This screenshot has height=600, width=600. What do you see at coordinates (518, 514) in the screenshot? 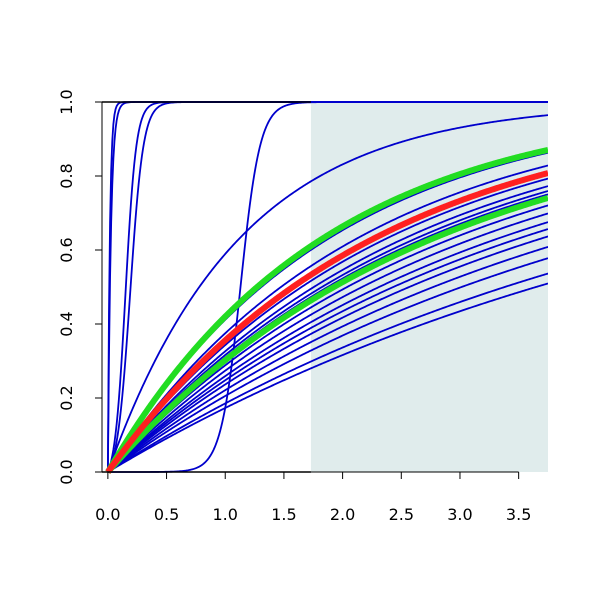
I see `x-tick-label-7: 3.5` at bounding box center [518, 514].